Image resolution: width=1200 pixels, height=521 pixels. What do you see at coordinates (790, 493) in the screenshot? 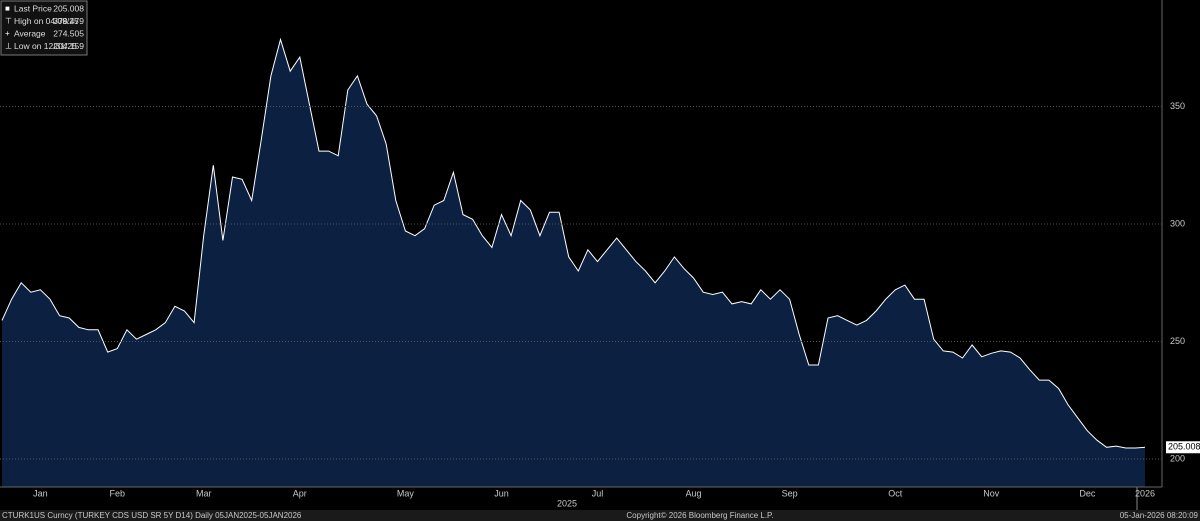
I see `x-tick-label: Sep` at bounding box center [790, 493].